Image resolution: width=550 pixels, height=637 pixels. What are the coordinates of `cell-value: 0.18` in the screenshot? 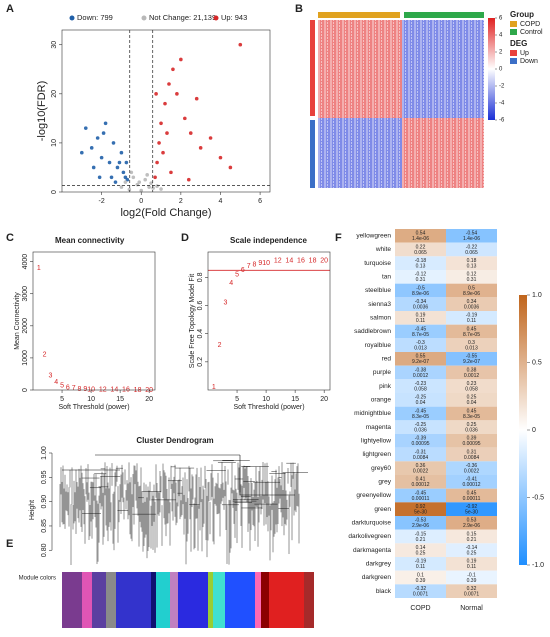 It's located at (472, 261).